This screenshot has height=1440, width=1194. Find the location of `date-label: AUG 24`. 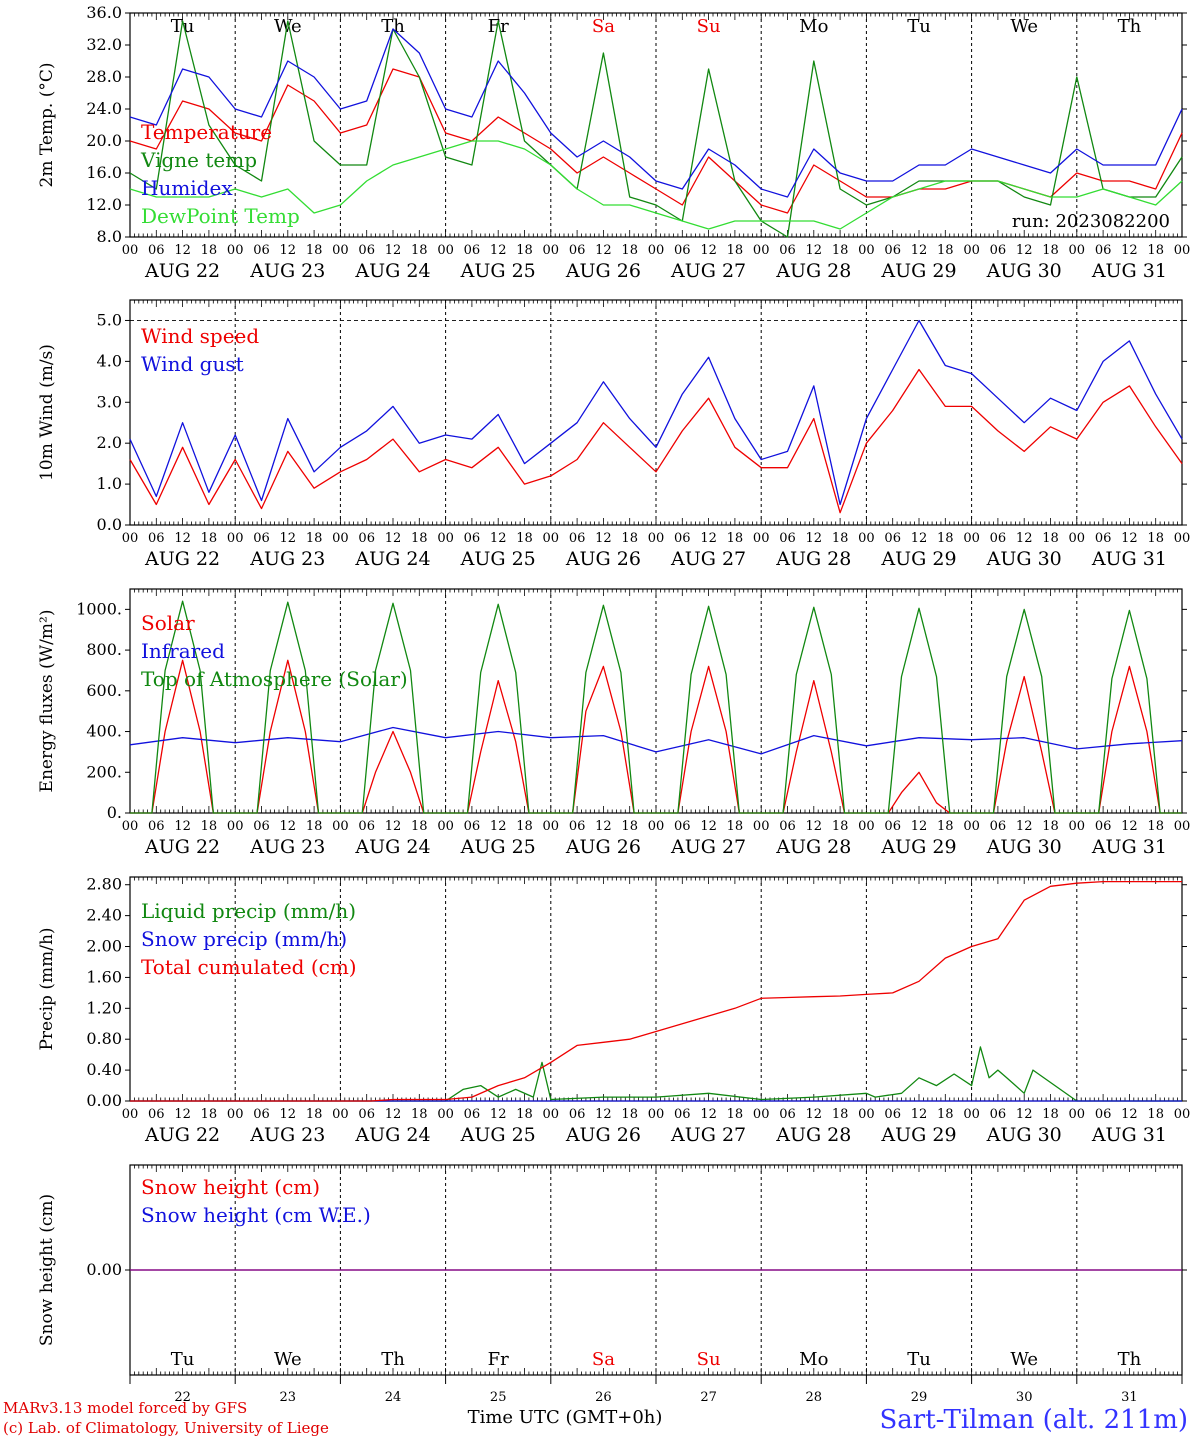

date-label: AUG 24 is located at coordinates (392, 1135).